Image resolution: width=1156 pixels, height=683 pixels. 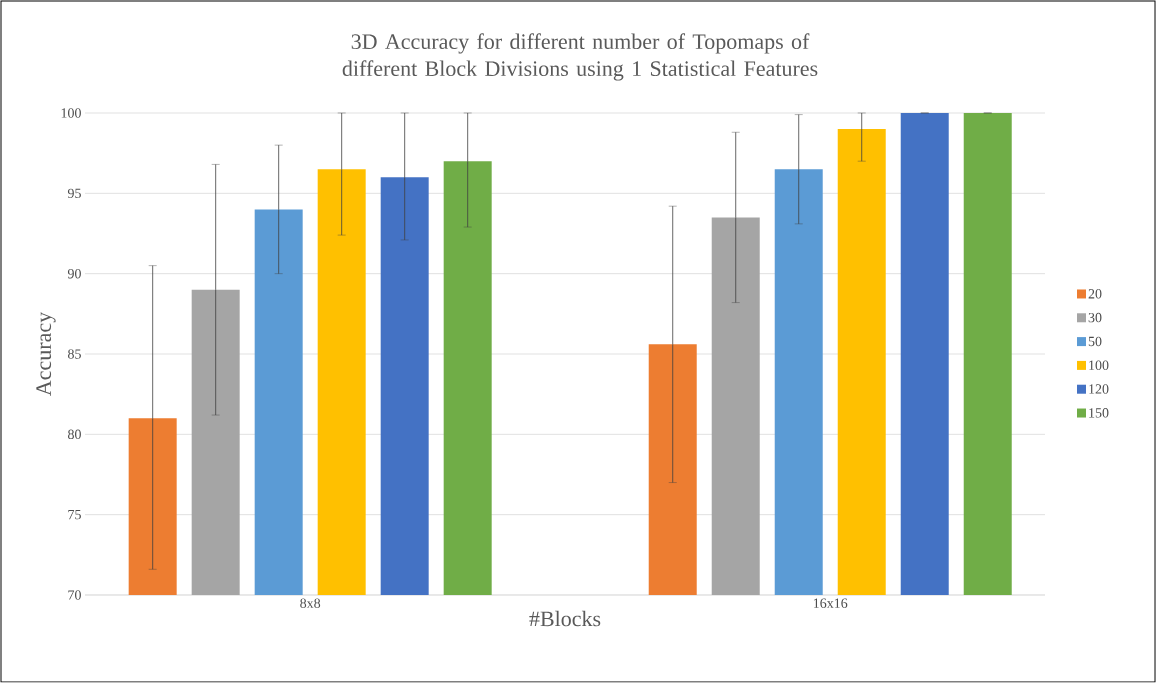 I want to click on y-tick-label: 100, so click(x=71, y=113).